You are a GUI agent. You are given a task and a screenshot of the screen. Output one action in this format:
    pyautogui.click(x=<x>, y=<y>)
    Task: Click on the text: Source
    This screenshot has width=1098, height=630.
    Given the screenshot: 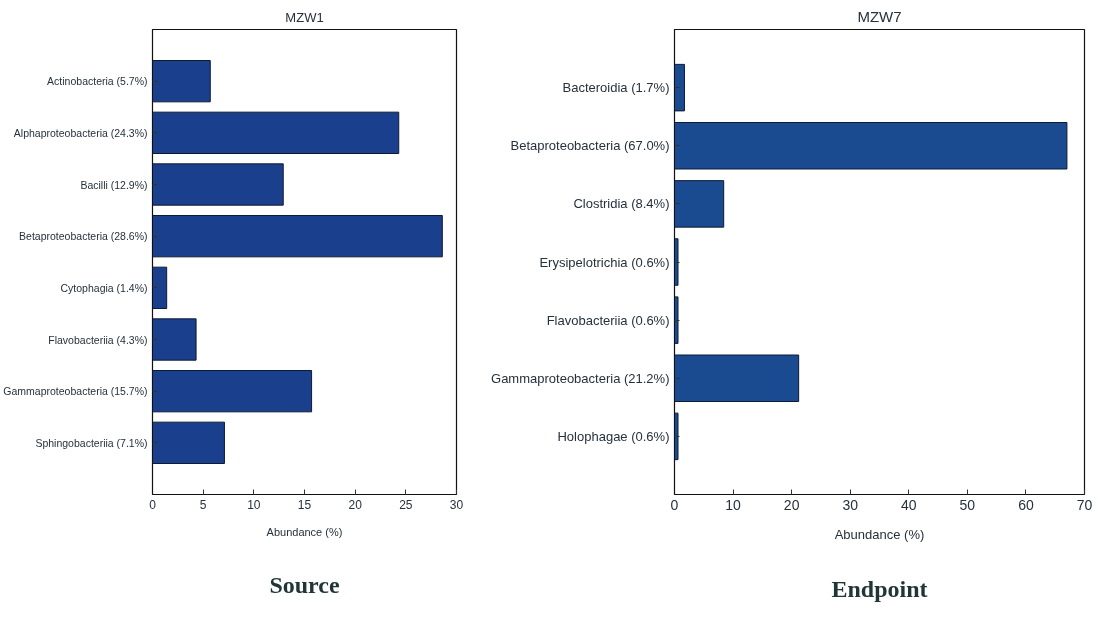 What is the action you would take?
    pyautogui.click(x=304, y=584)
    